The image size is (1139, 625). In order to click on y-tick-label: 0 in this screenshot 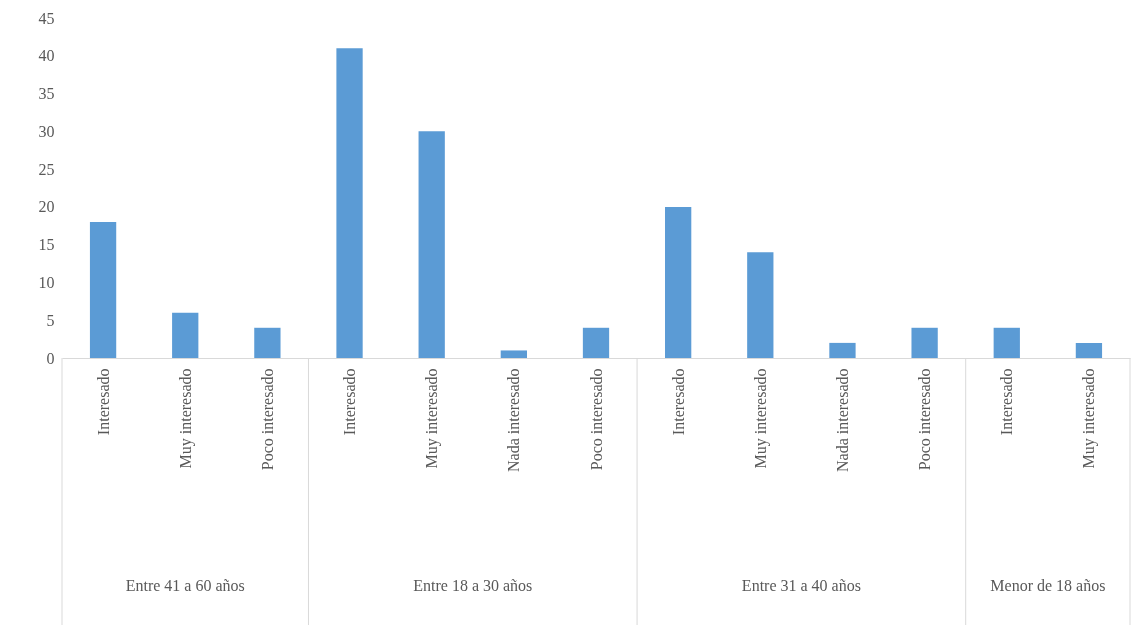, I will do `click(50, 358)`.